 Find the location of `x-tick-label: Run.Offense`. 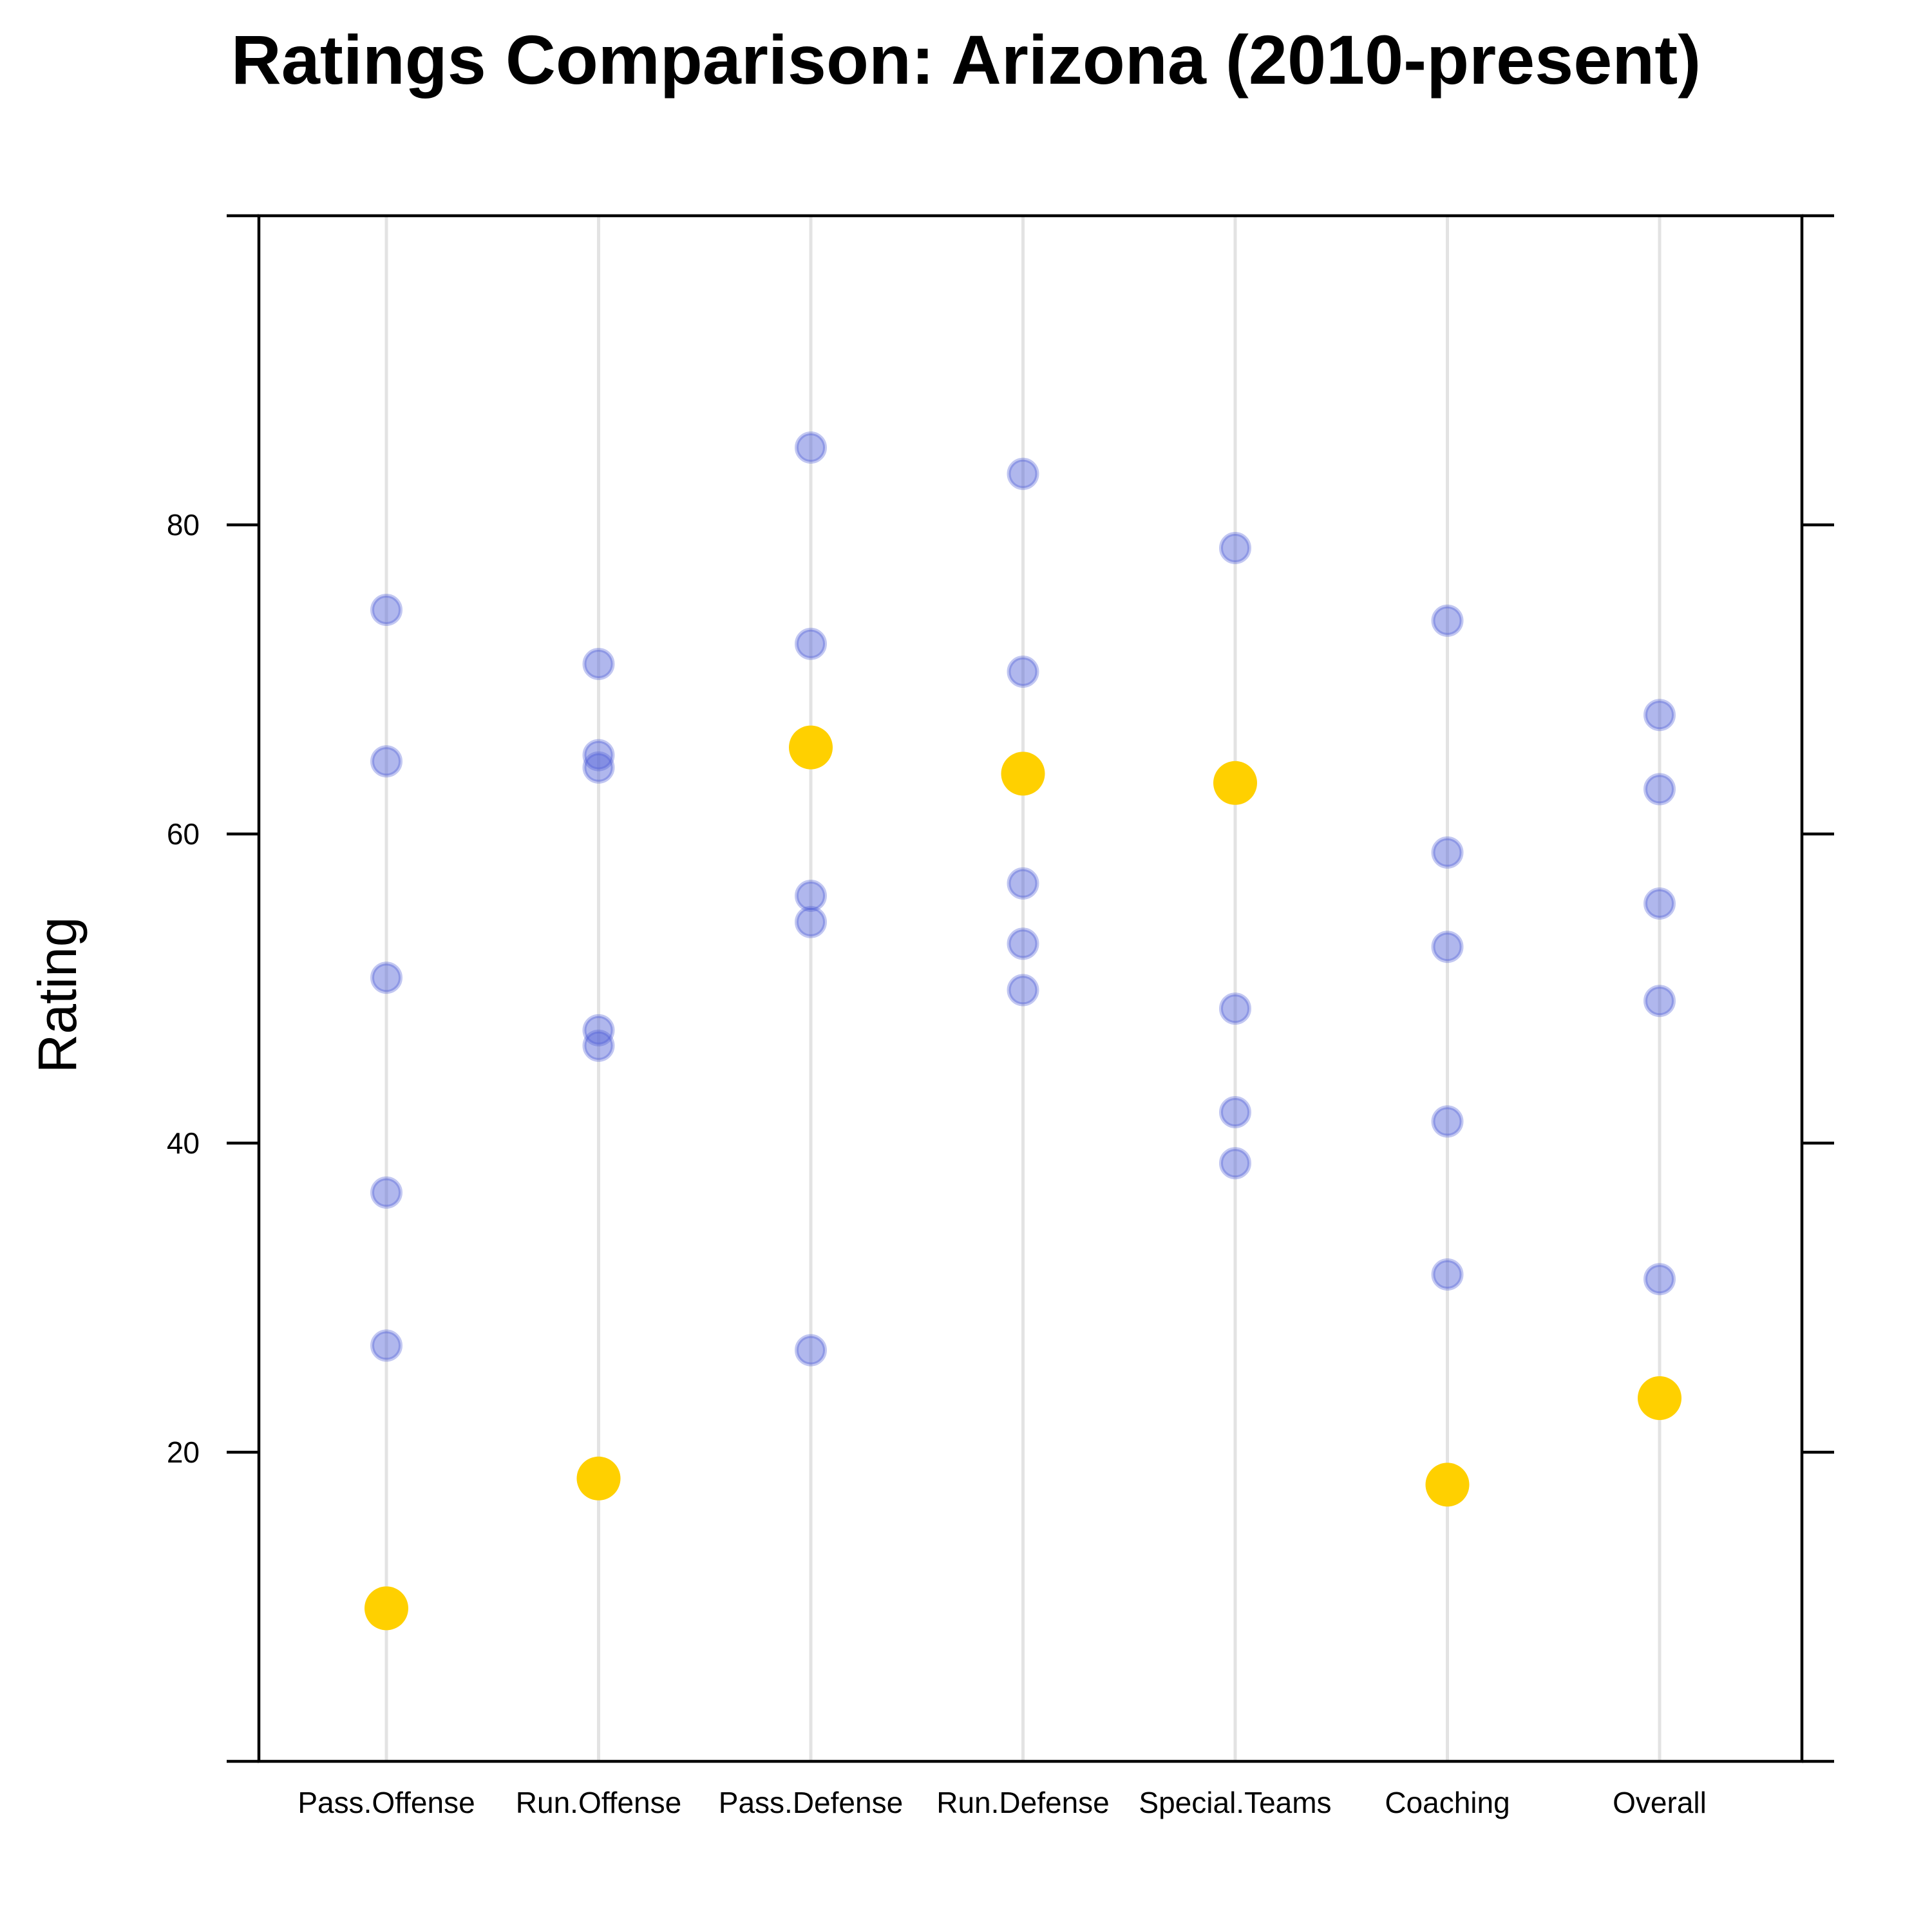

x-tick-label: Run.Offense is located at coordinates (598, 1803).